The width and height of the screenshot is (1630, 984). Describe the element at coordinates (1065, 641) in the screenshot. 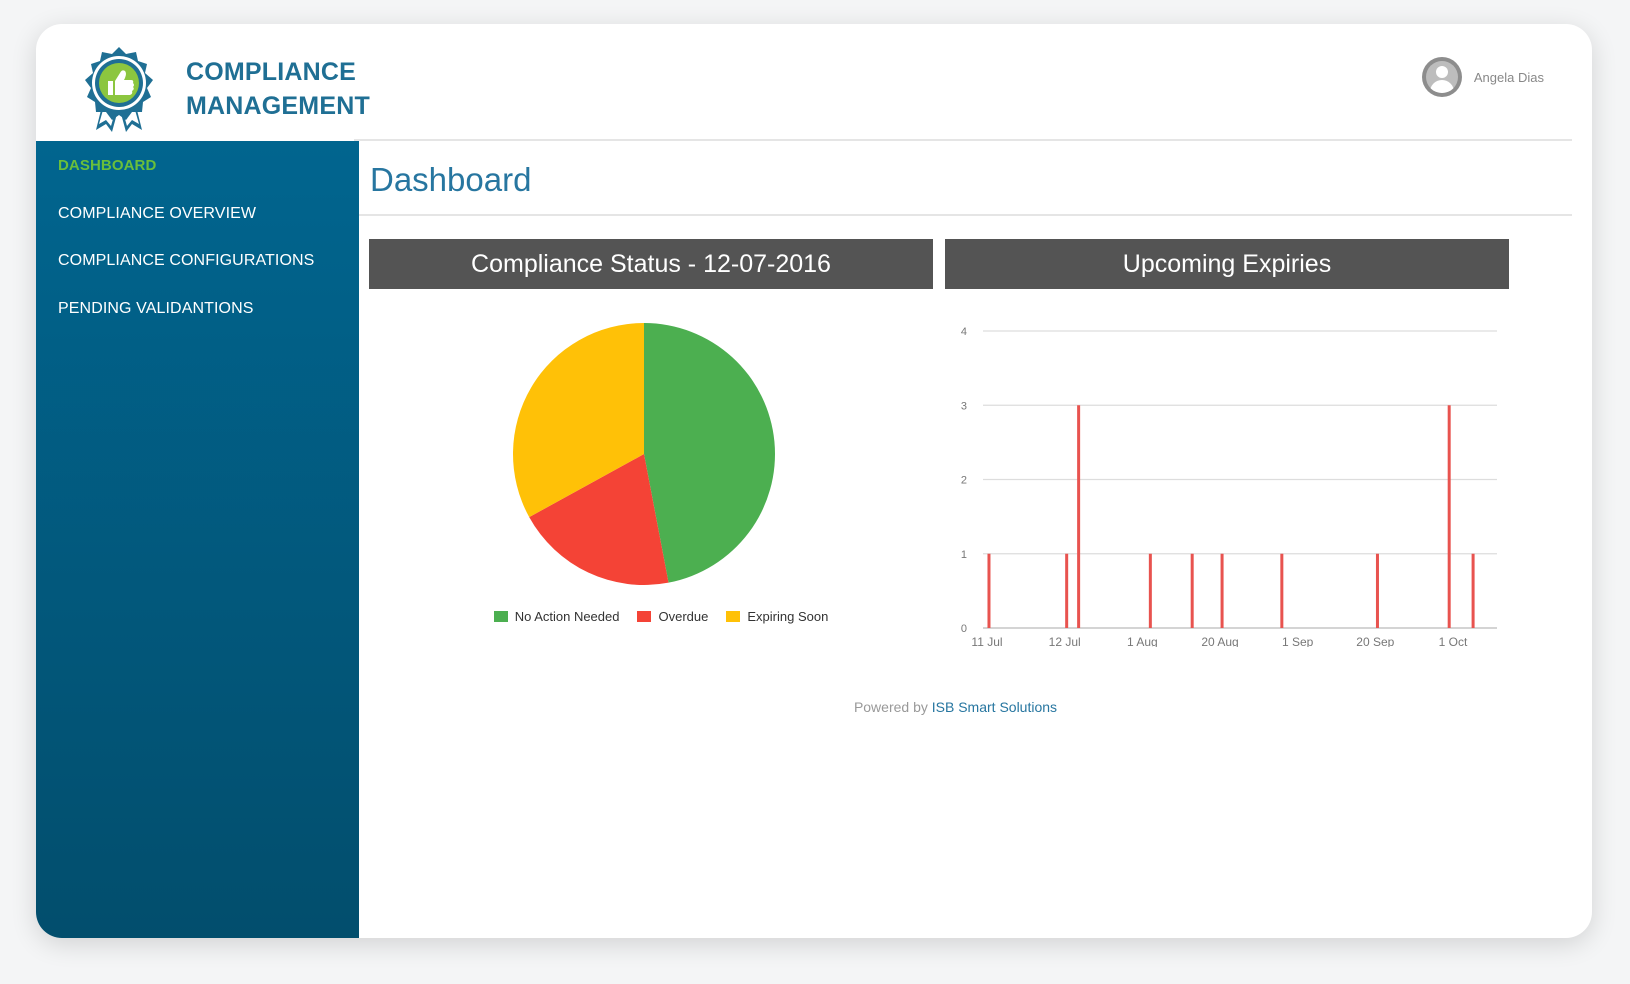

I see `x-tick-label: 12 Jul` at that location.